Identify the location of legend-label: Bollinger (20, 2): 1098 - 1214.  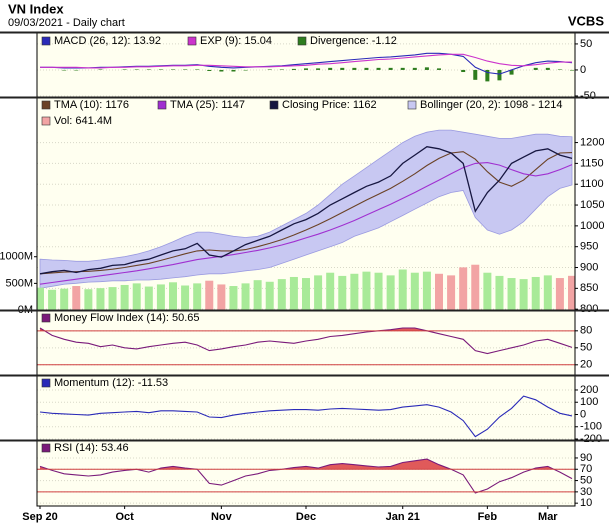
(491, 105).